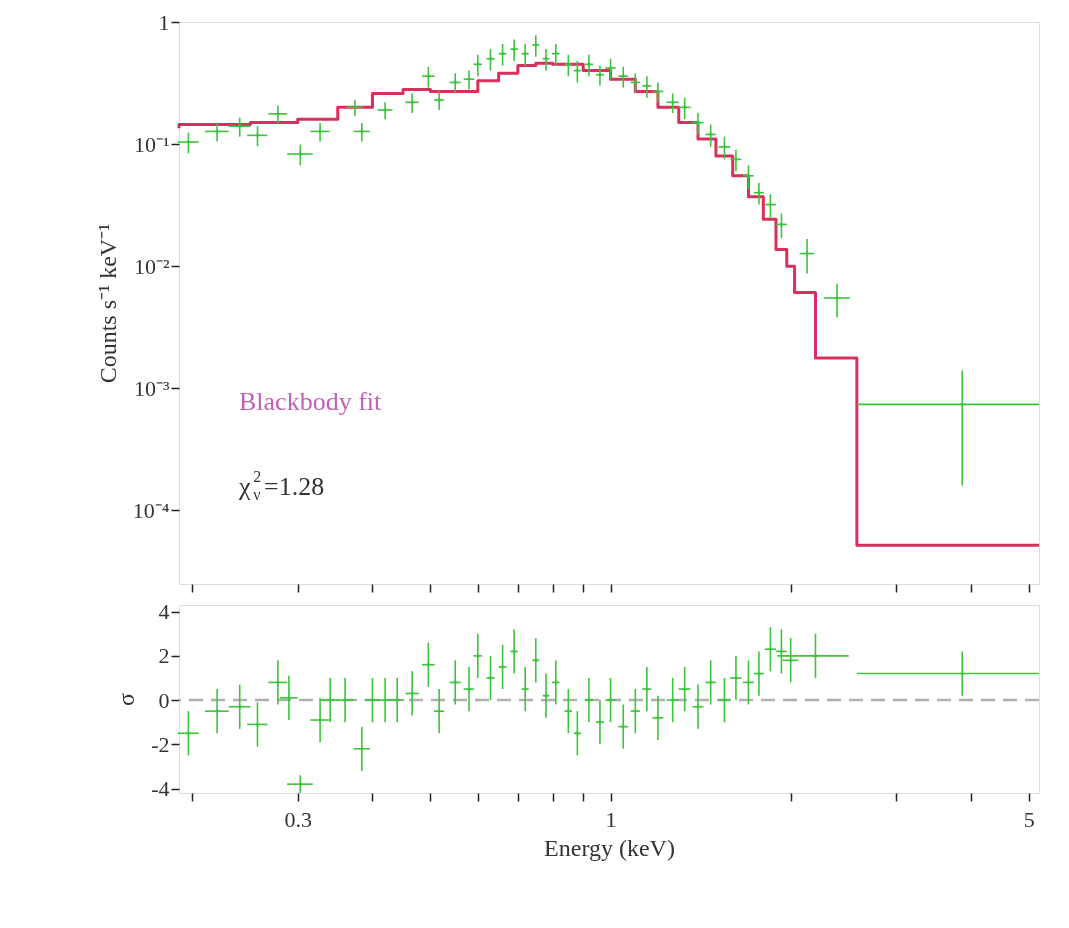  What do you see at coordinates (311, 401) in the screenshot?
I see `annotation: Blackbody fit` at bounding box center [311, 401].